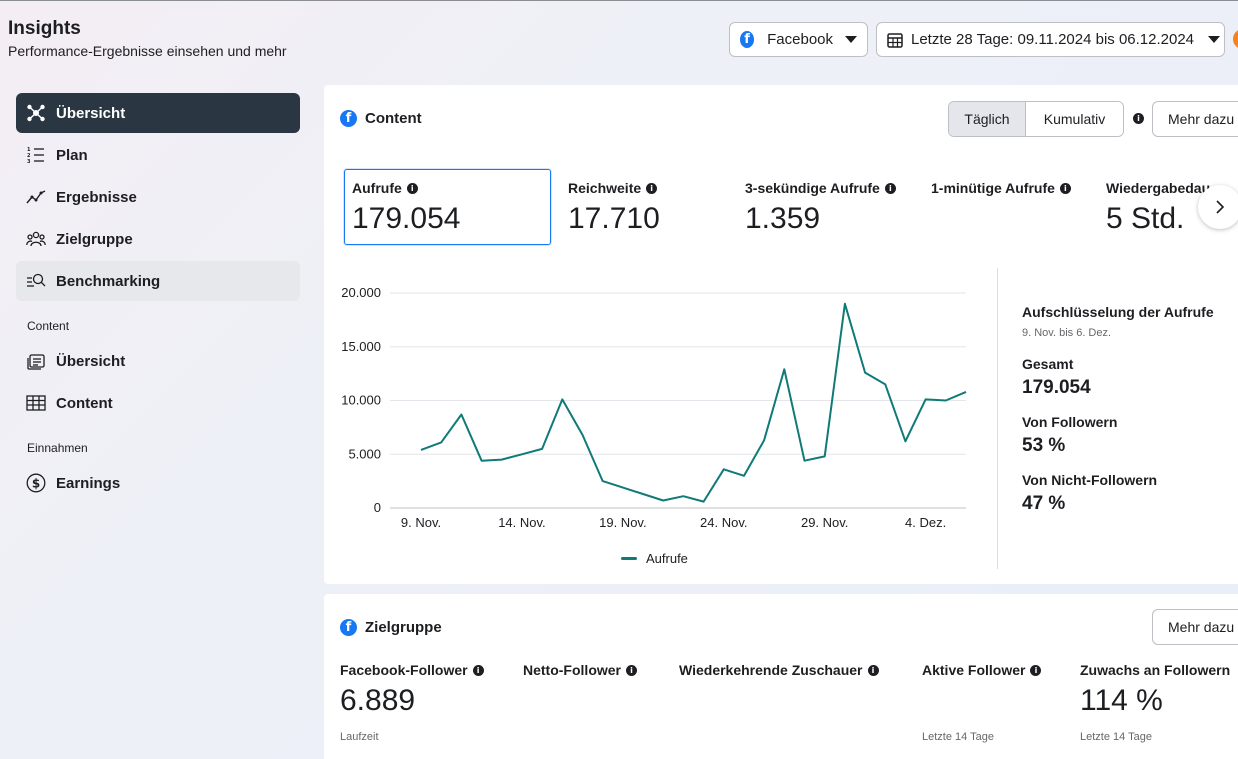  Describe the element at coordinates (958, 737) in the screenshot. I see `metric-note: Letzte 14 Tage` at that location.